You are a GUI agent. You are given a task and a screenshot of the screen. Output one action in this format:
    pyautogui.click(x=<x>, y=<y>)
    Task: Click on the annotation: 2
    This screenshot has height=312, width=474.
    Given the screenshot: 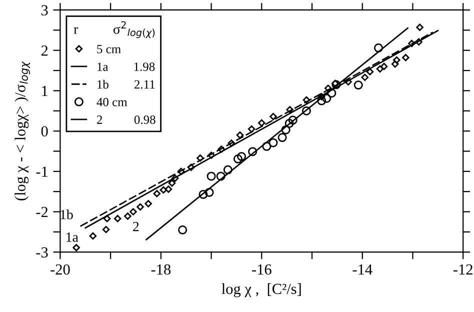 What is the action you would take?
    pyautogui.click(x=136, y=227)
    